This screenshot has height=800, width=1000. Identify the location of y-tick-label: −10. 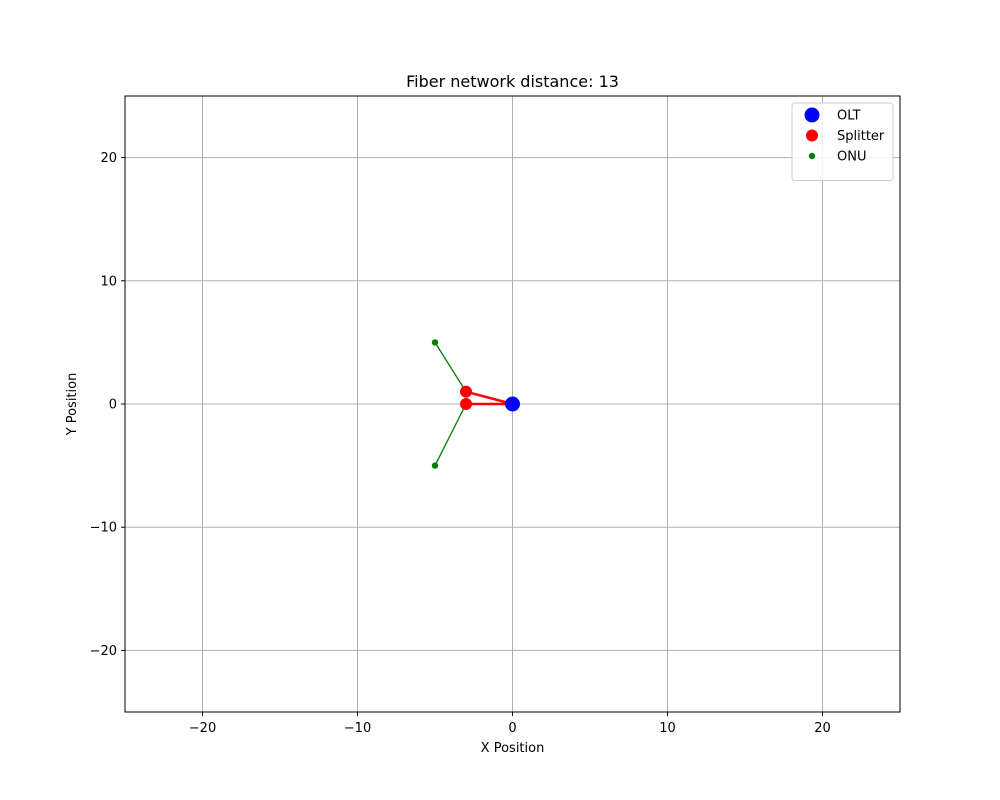
(103, 528).